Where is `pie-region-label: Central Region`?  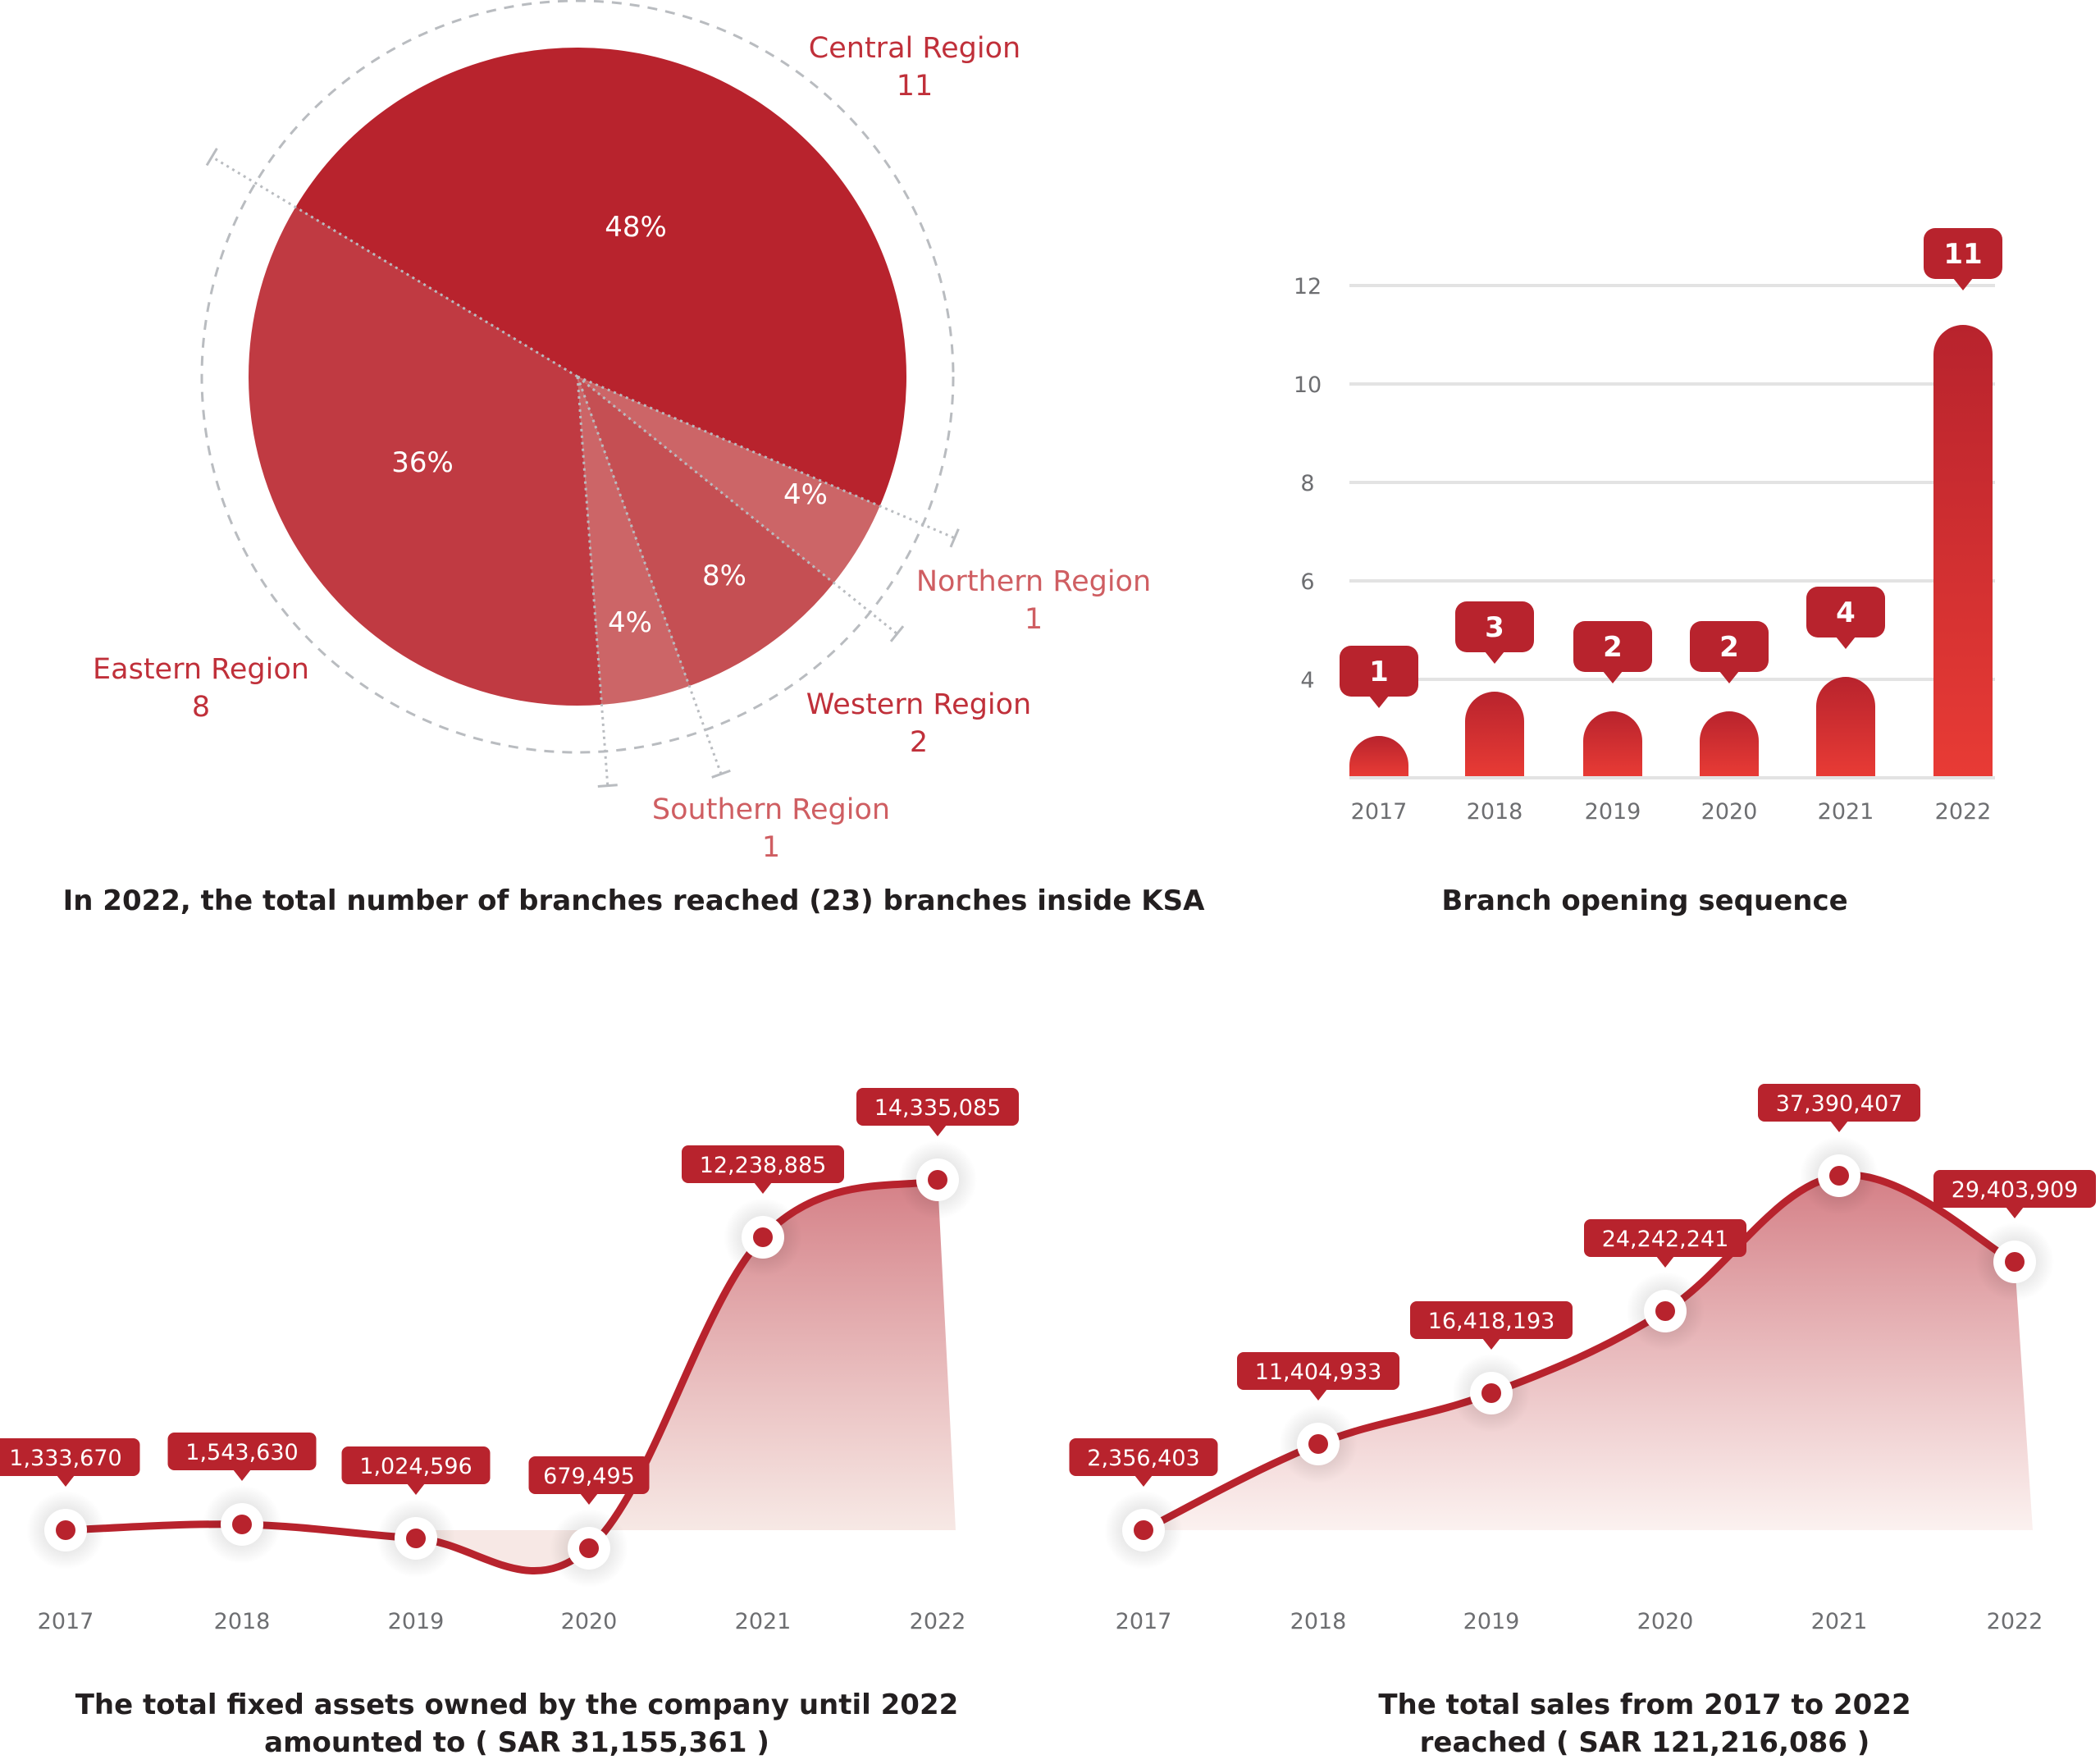 pie-region-label: Central Region is located at coordinates (915, 49).